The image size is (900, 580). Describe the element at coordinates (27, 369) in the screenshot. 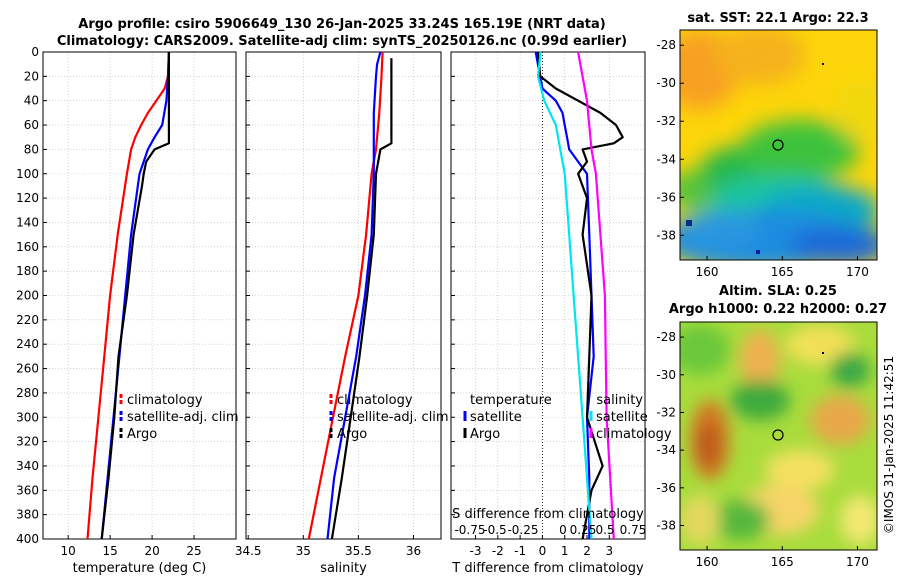

I see `y-tick-label: 260` at that location.